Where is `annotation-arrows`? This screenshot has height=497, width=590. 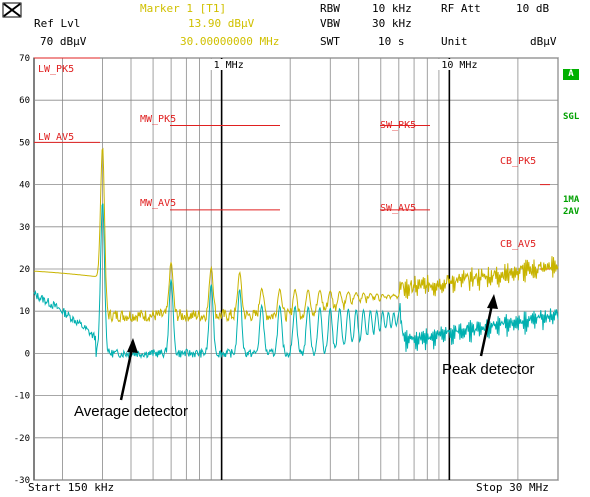
annotation-arrows is located at coordinates (308, 347).